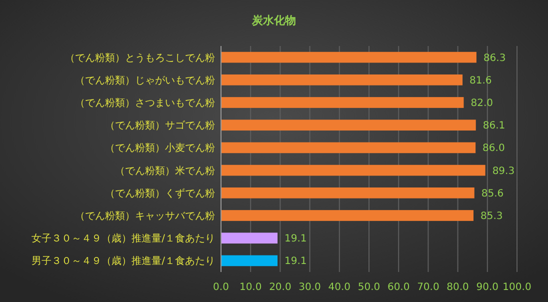 Image resolution: width=548 pixels, height=302 pixels. I want to click on data-label: 86.0, so click(493, 148).